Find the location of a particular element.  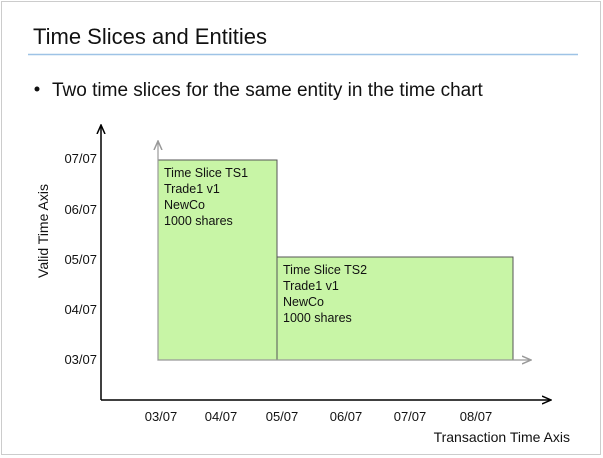

x-tick-label: 06/07 is located at coordinates (346, 416).